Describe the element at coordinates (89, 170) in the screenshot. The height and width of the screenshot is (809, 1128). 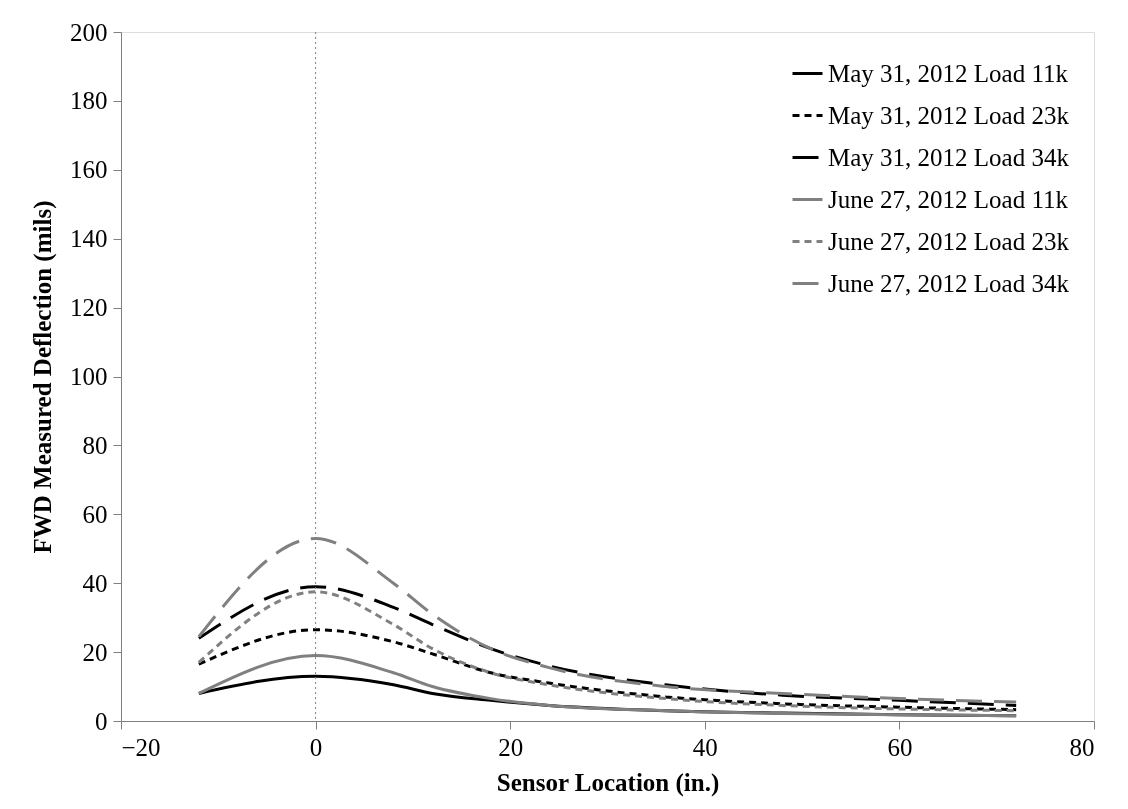
I see `y-tick-label: 160` at that location.